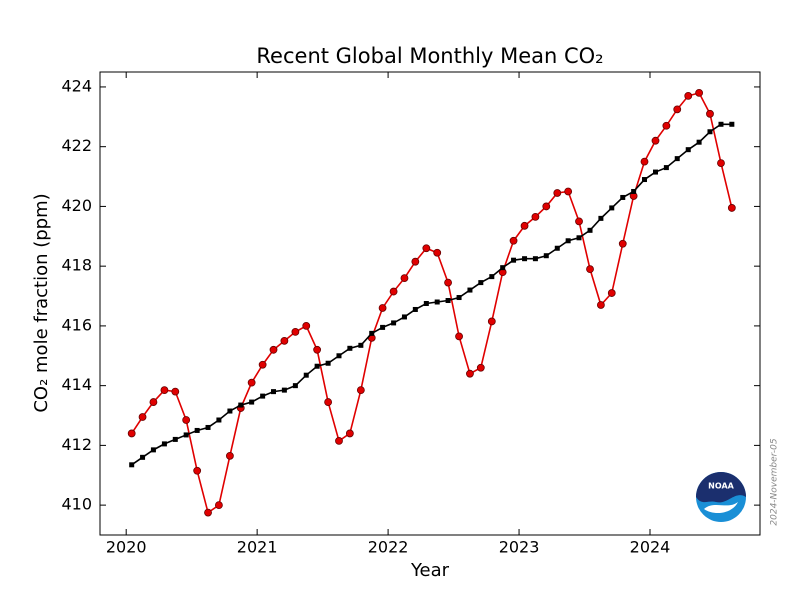 This screenshot has height=600, width=800. What do you see at coordinates (41, 302) in the screenshot?
I see `y-axis-label: CO₂ mole fraction (ppm)` at bounding box center [41, 302].